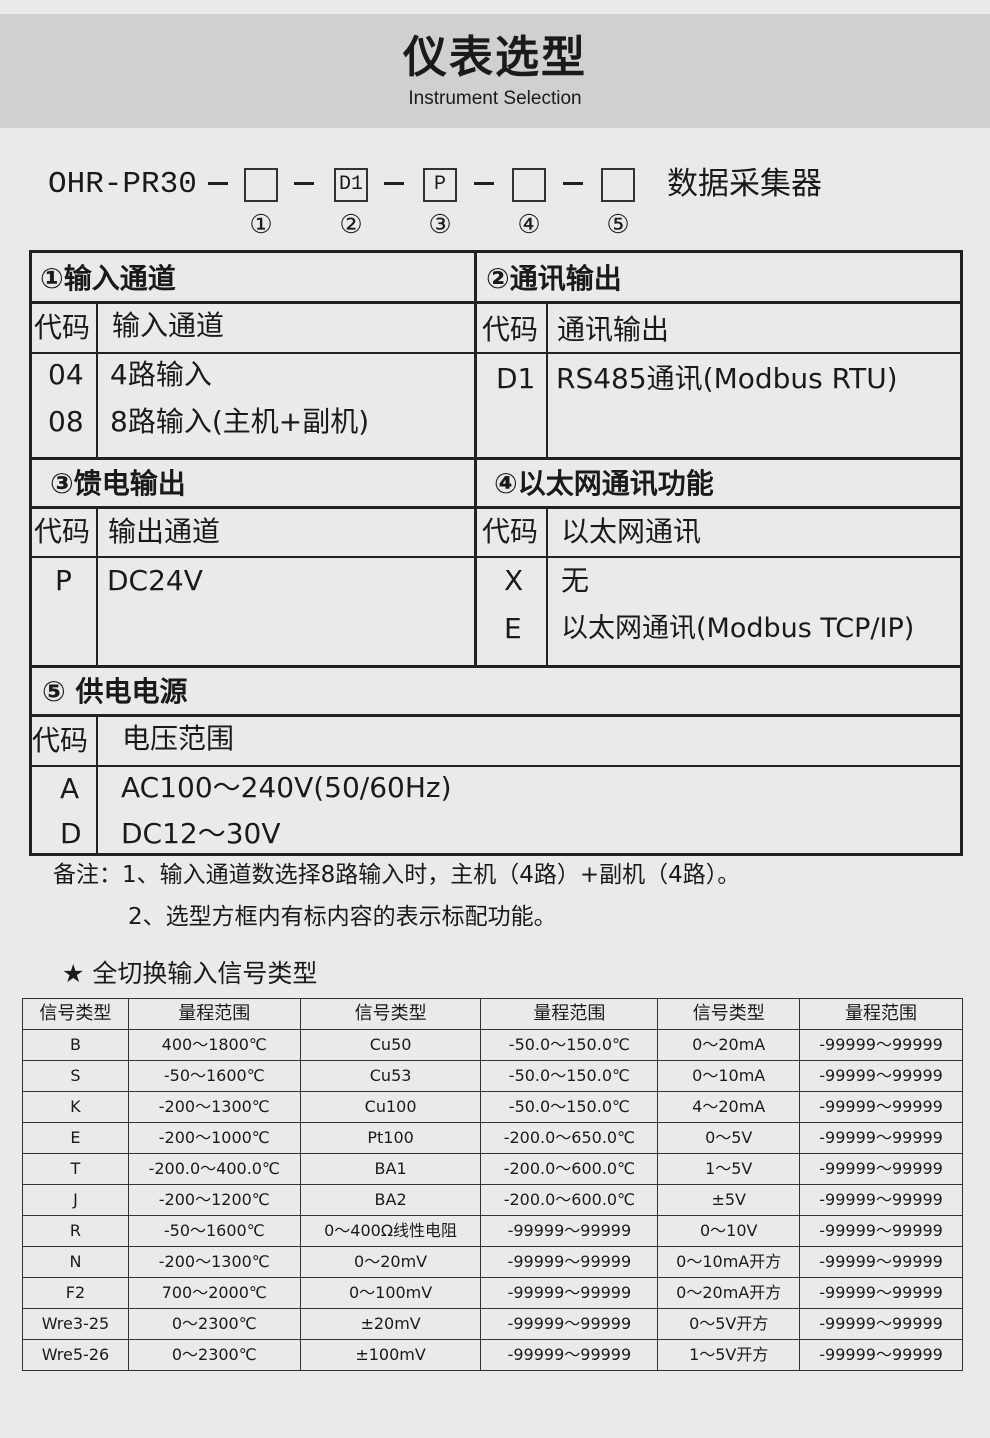 The image size is (990, 1438). I want to click on desc-p: DC24V, so click(155, 580).